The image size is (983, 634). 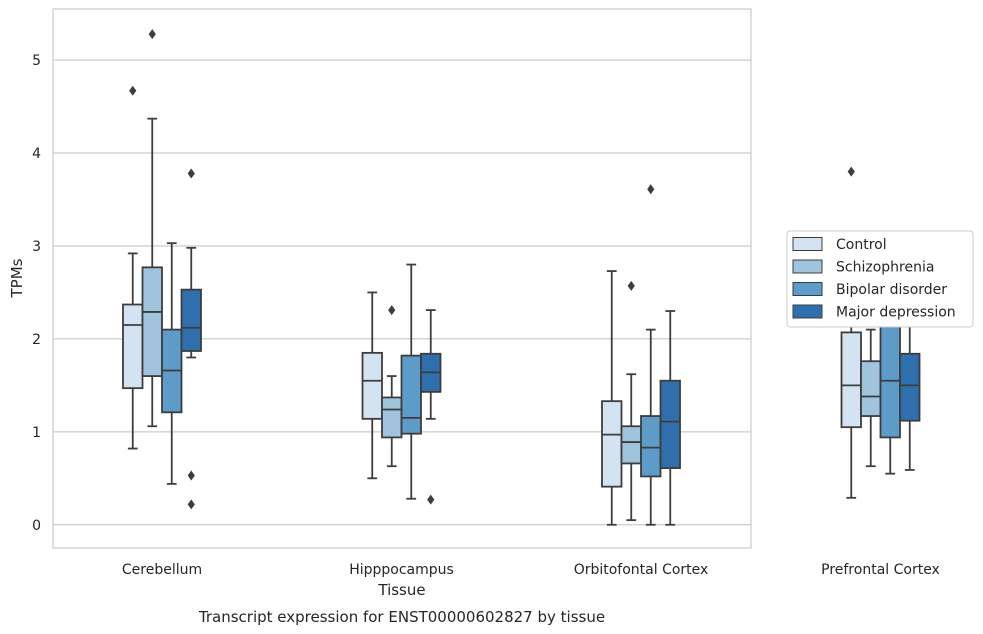 I want to click on legend-frame, so click(x=880, y=279).